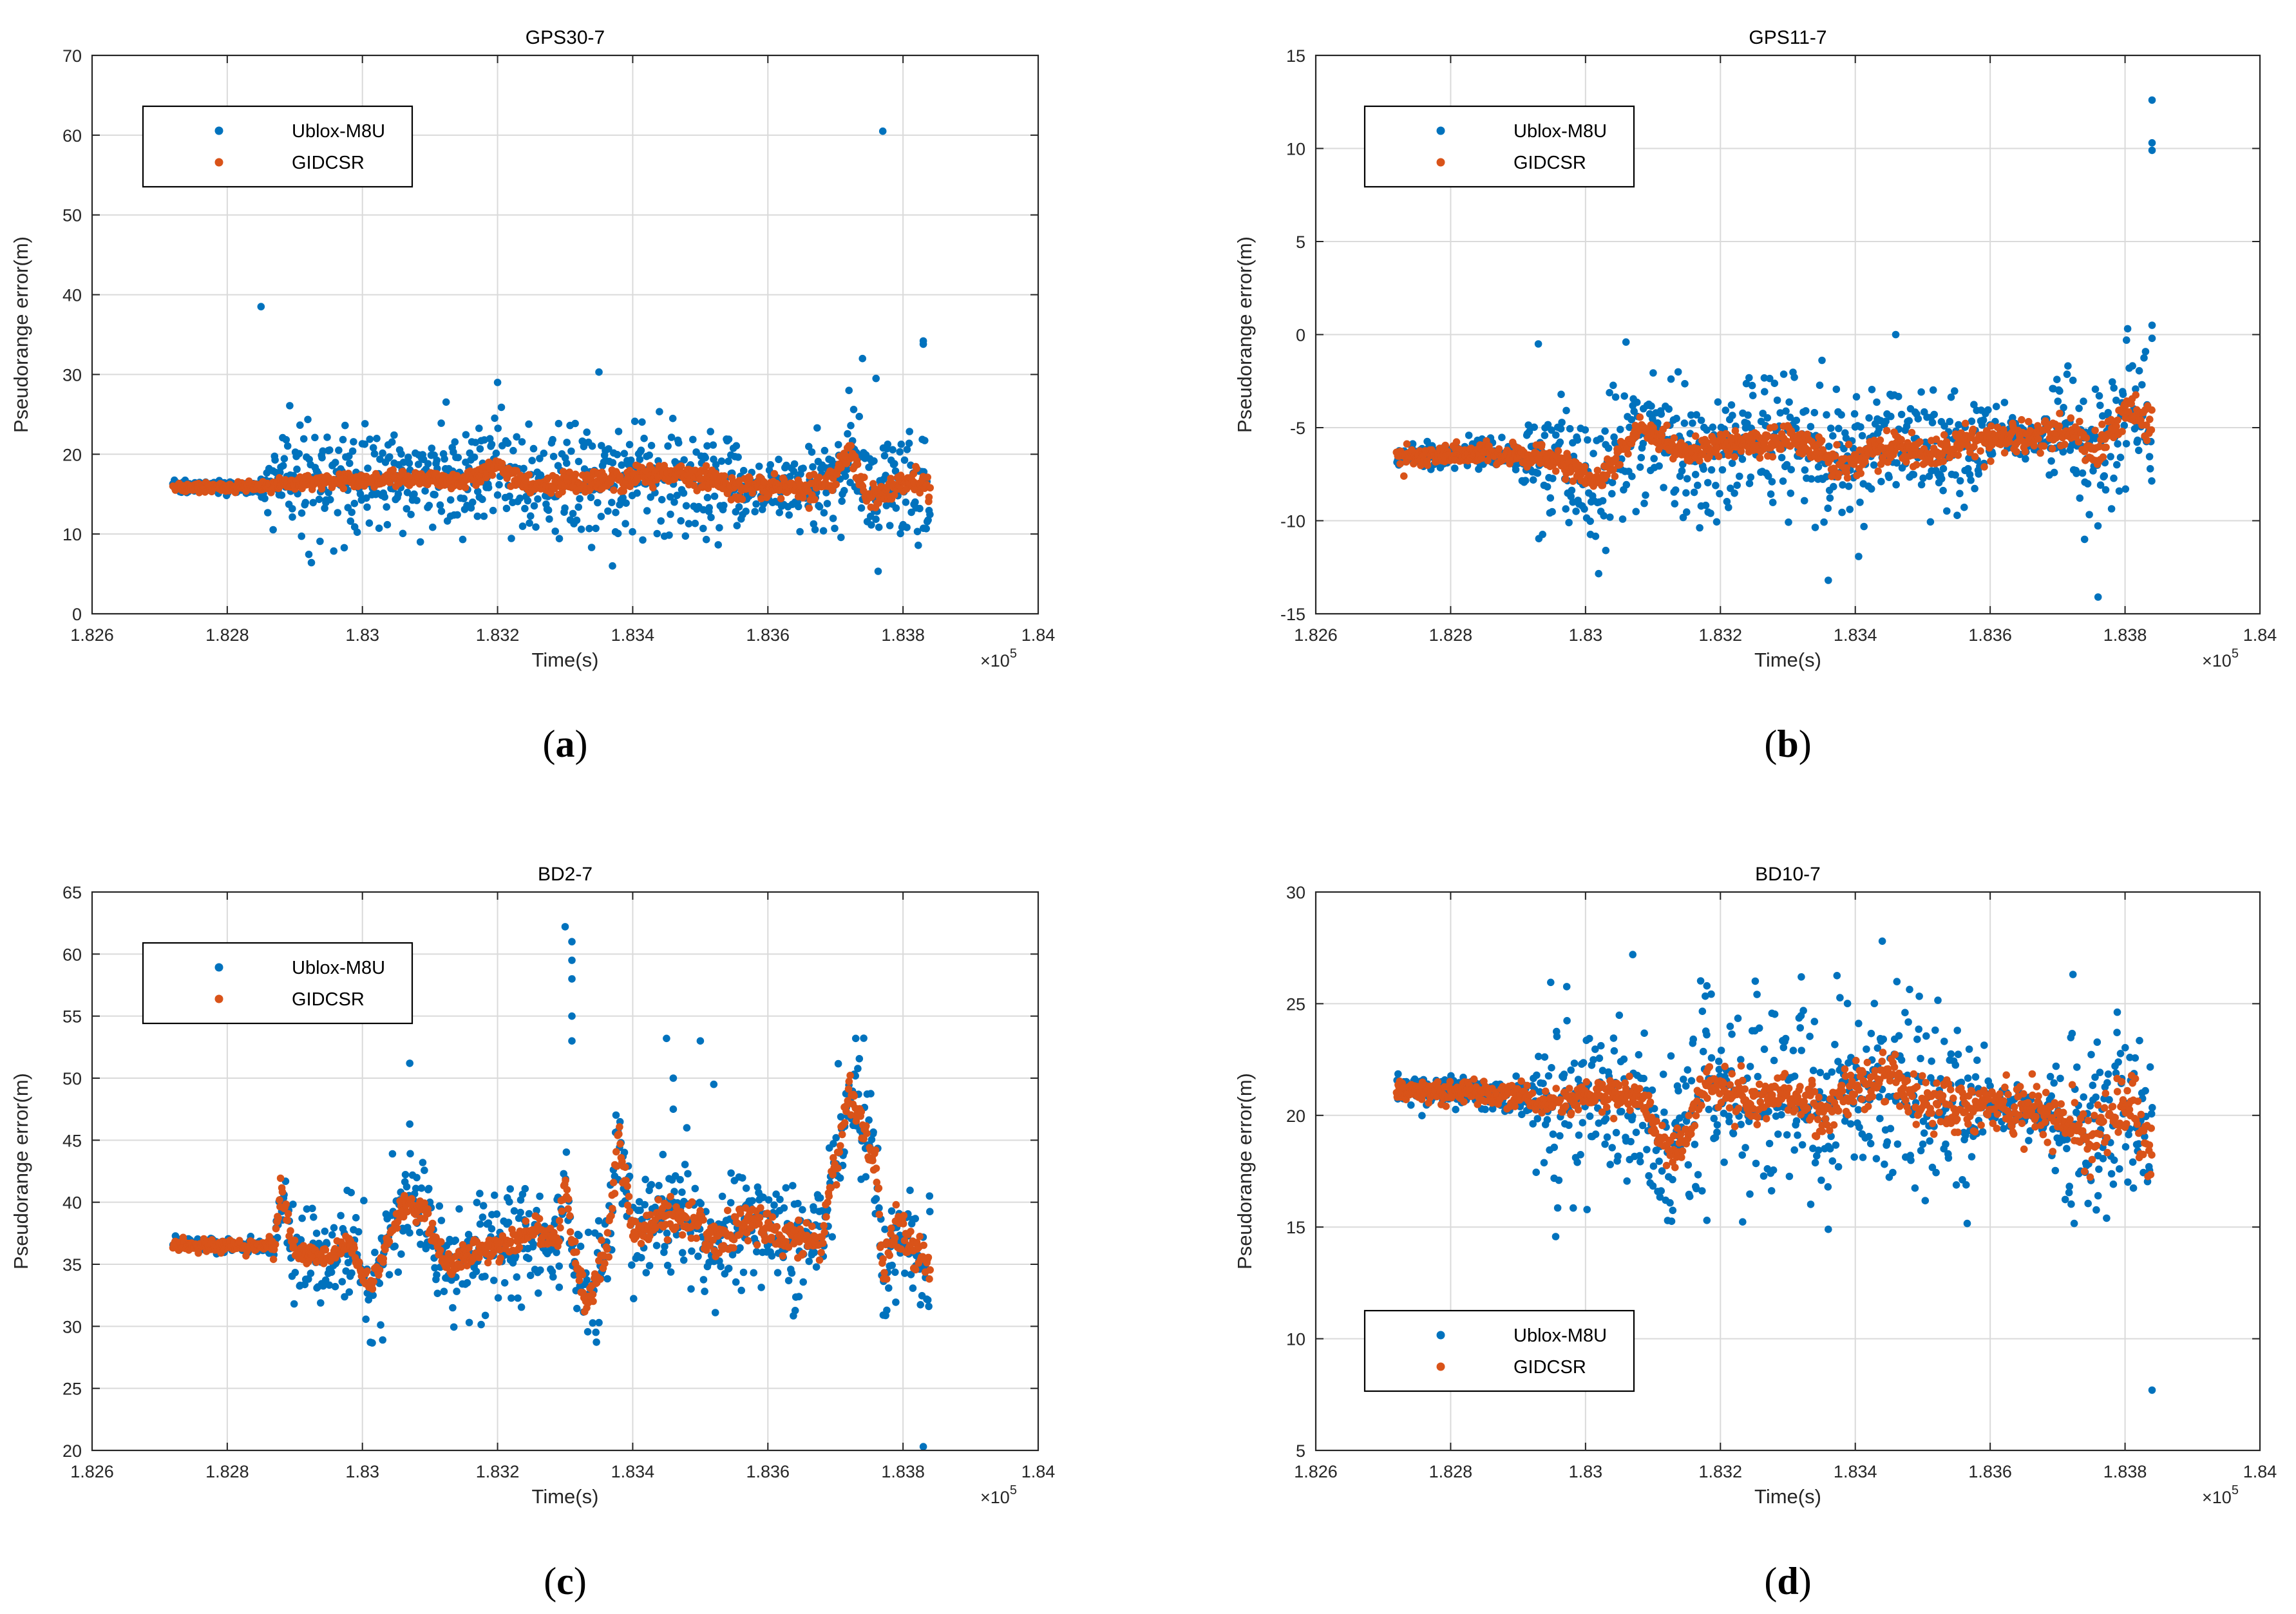  Describe the element at coordinates (328, 163) in the screenshot. I see `legend-label: GIDCSR` at that location.